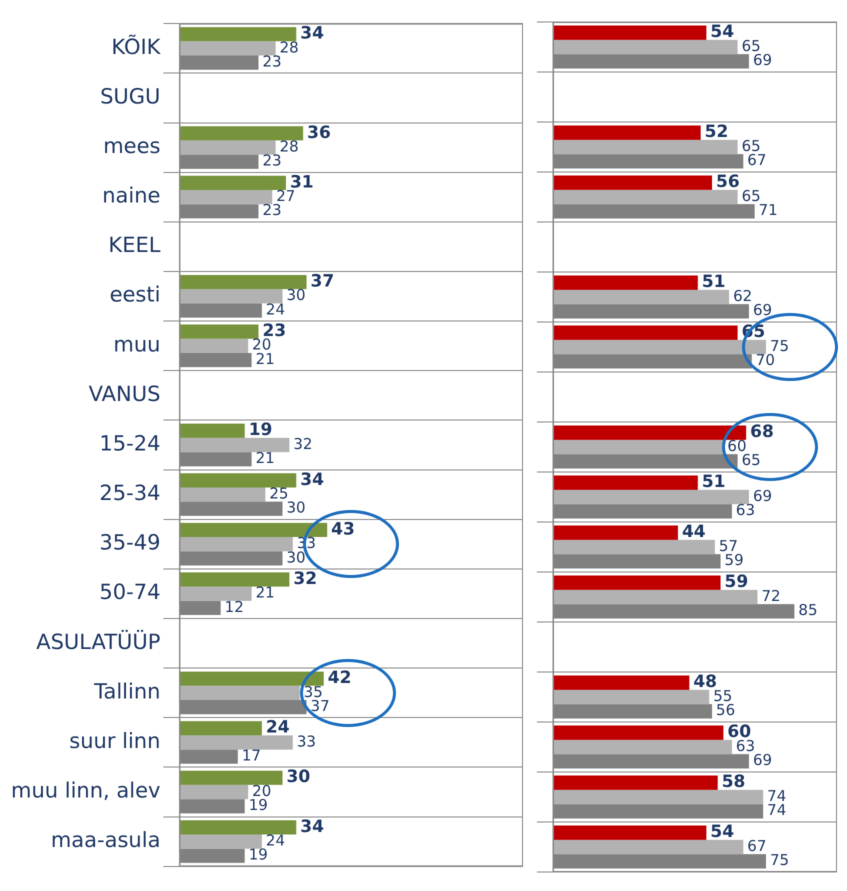 The width and height of the screenshot is (847, 891). Describe the element at coordinates (129, 443) in the screenshot. I see `y-tick-label: 15-24` at that location.